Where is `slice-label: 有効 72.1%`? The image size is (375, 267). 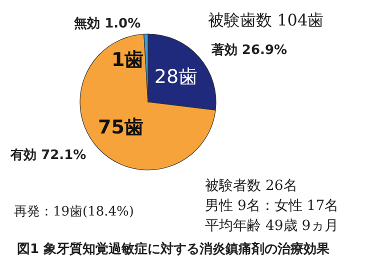 slice-label: 有効 72.1% is located at coordinates (48, 154).